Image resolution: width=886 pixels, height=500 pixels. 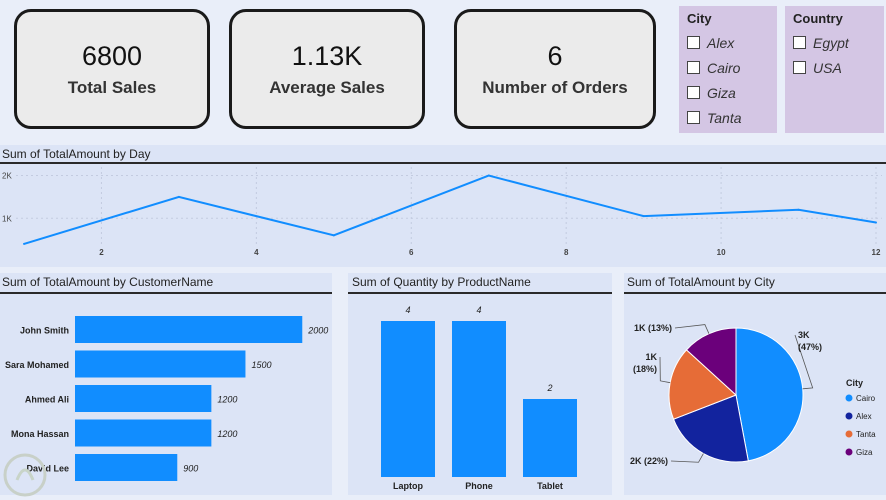 I want to click on country-option-egypt: Egypt, so click(x=834, y=42).